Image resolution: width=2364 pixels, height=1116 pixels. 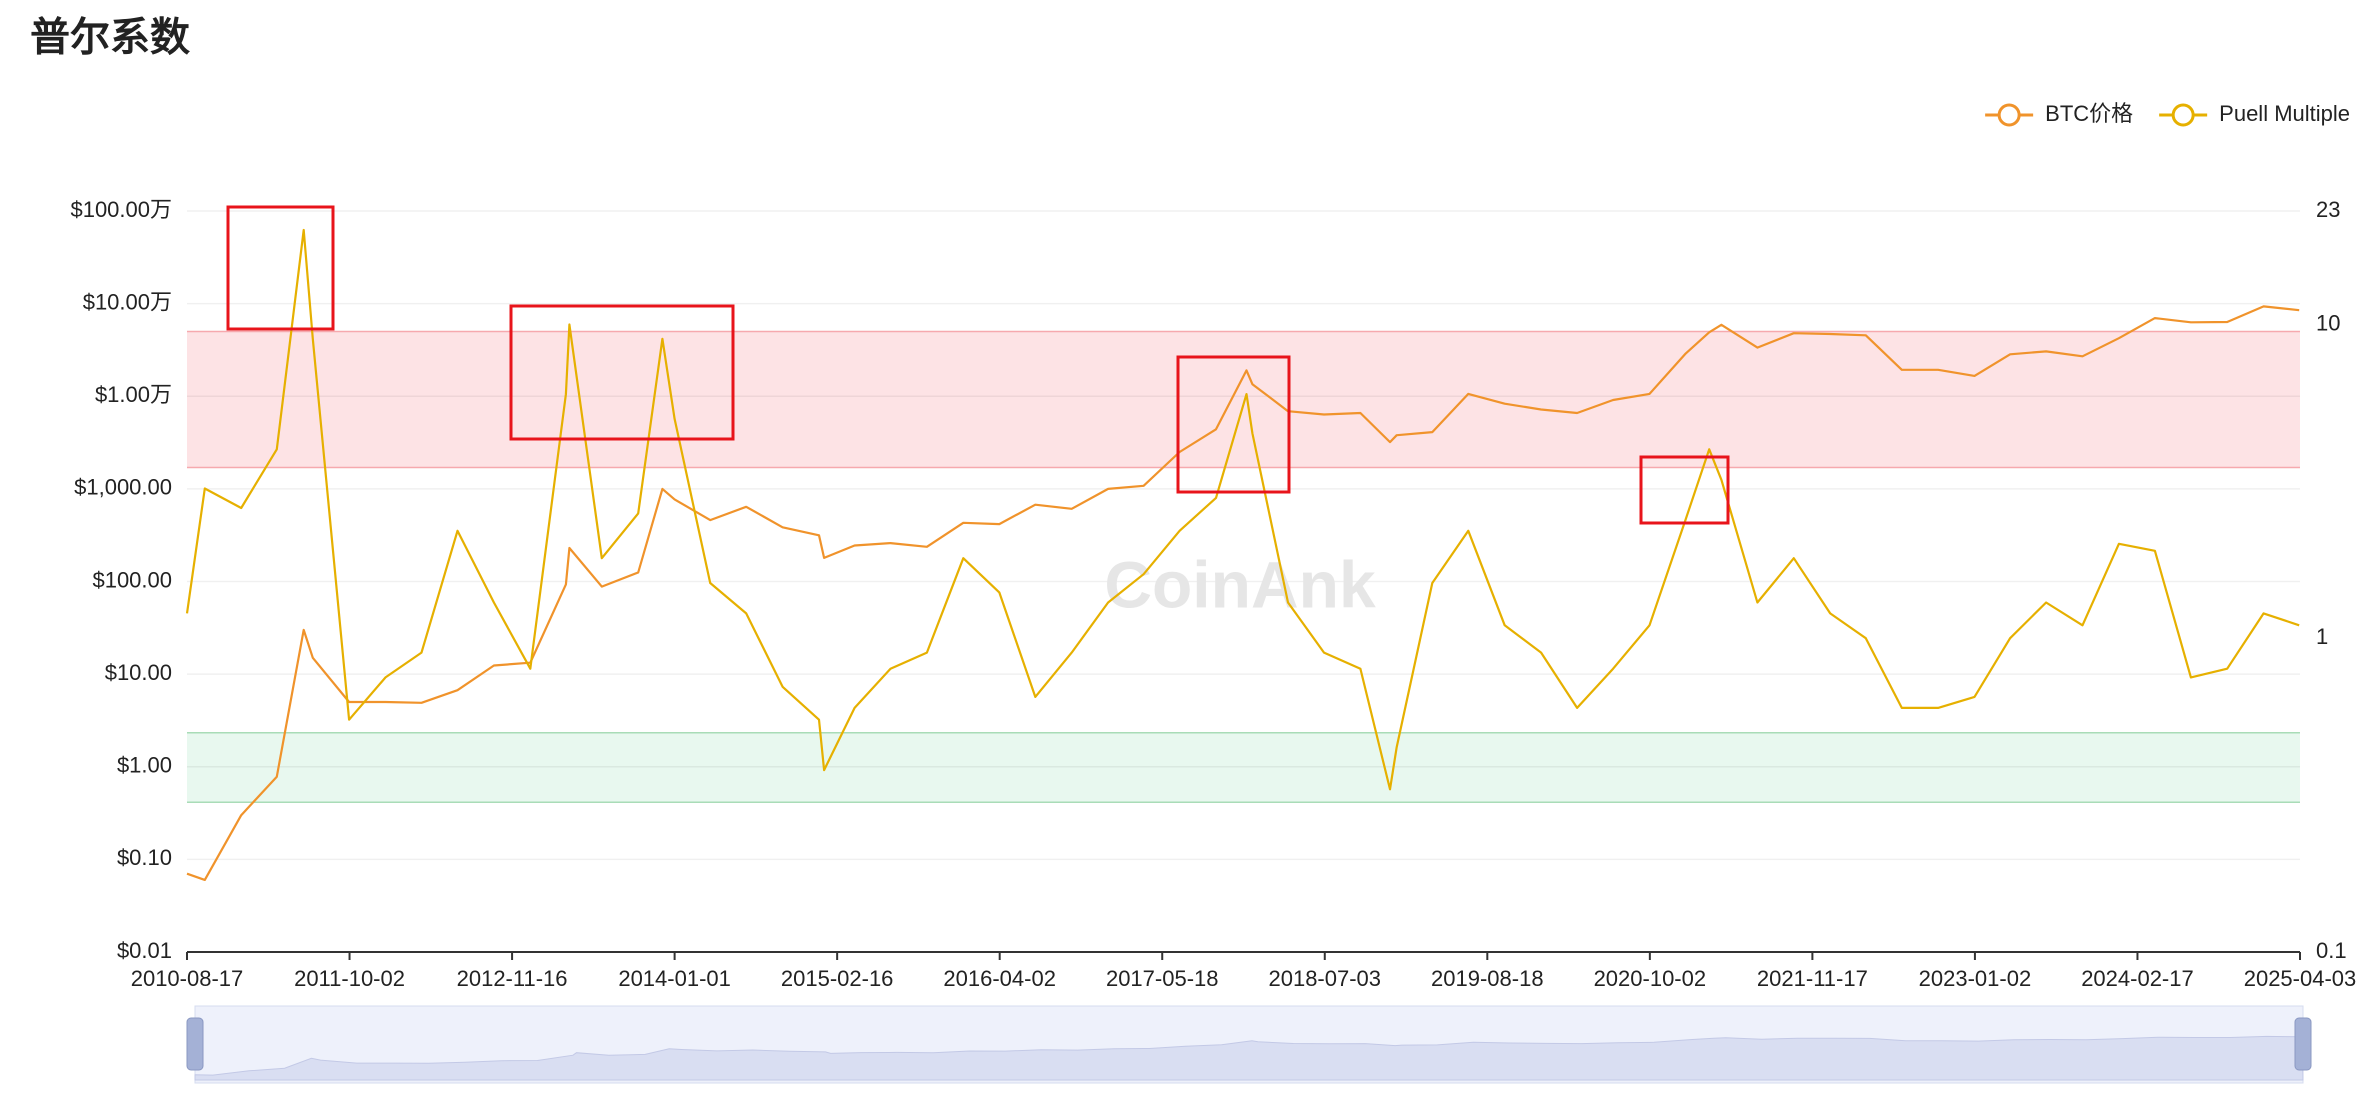 I want to click on x-tick-label: 2024-02-17, so click(x=2137, y=978).